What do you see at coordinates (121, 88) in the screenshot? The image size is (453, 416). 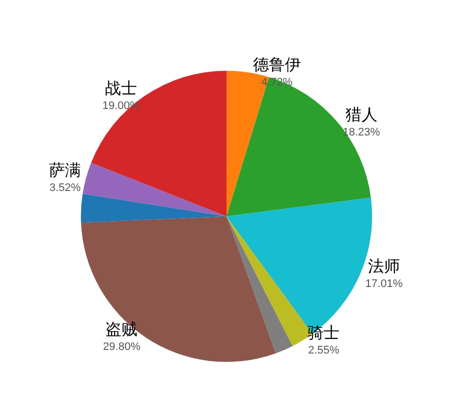 I see `slice-label: 战士` at bounding box center [121, 88].